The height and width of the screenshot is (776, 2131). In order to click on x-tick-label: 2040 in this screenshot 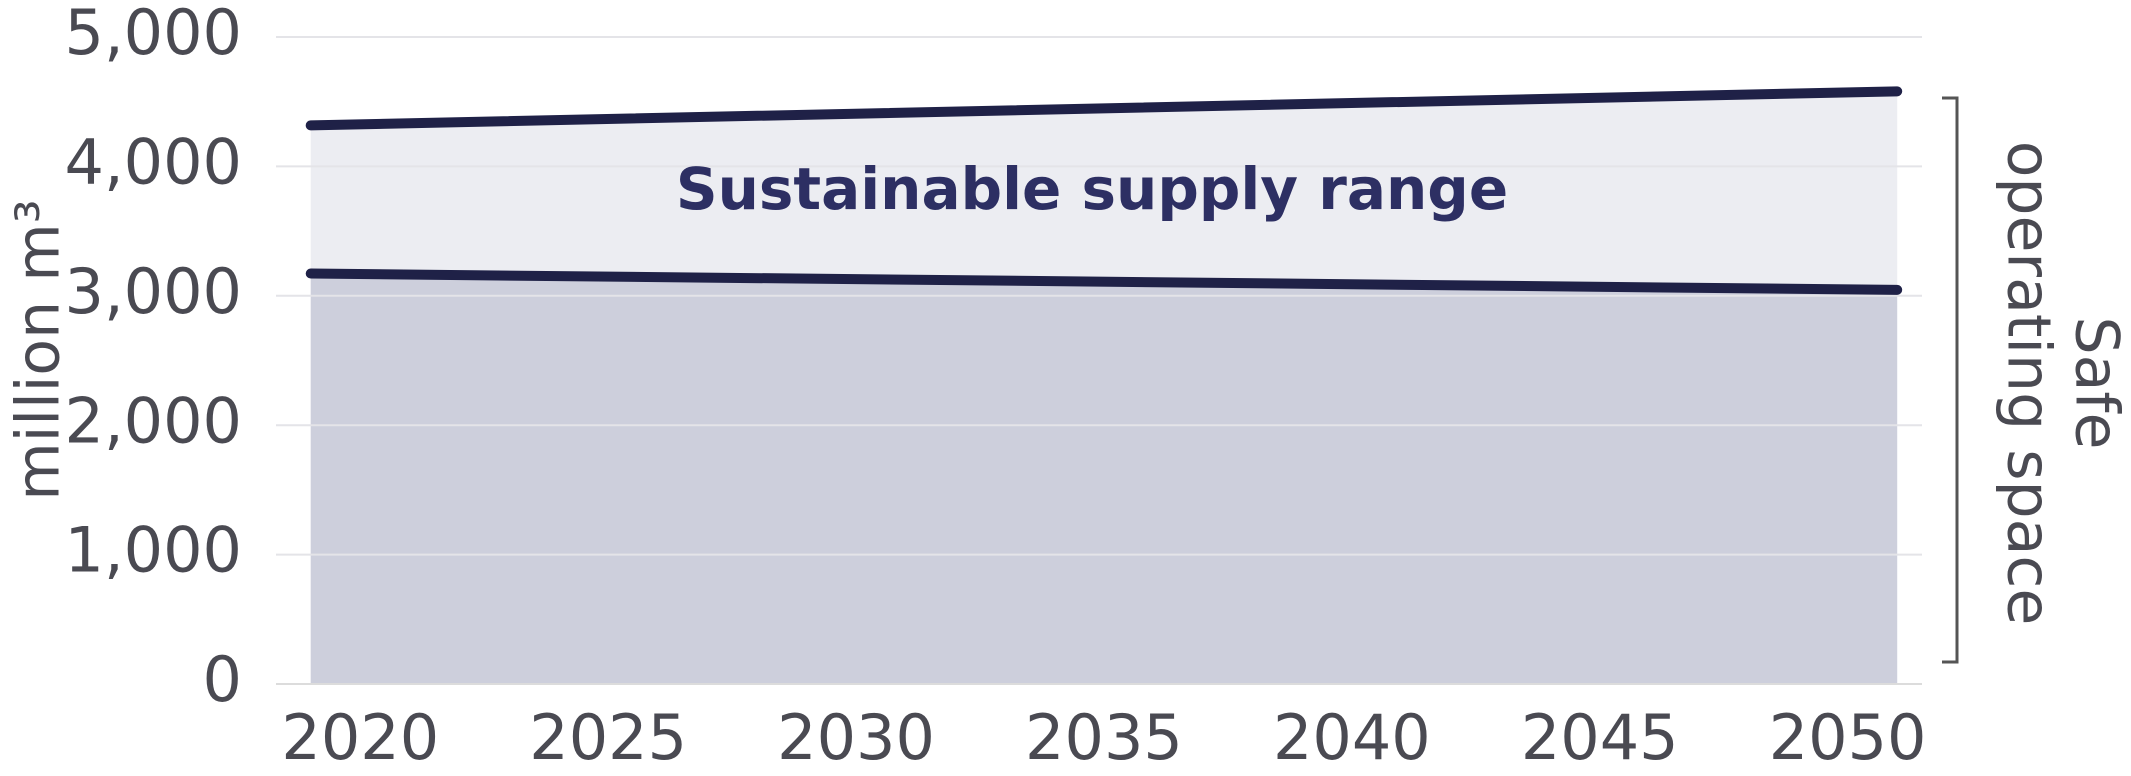, I will do `click(1352, 737)`.